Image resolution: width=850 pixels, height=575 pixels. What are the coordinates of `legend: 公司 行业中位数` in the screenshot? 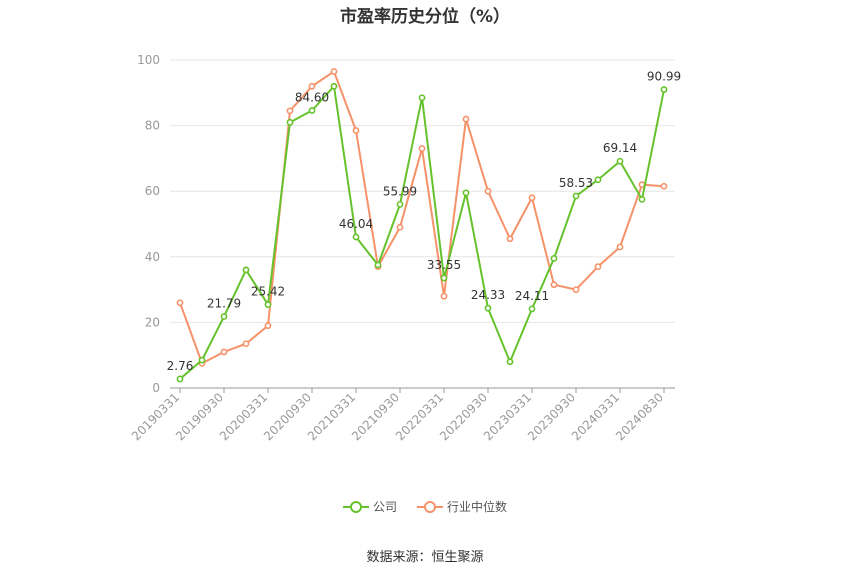 It's located at (425, 506).